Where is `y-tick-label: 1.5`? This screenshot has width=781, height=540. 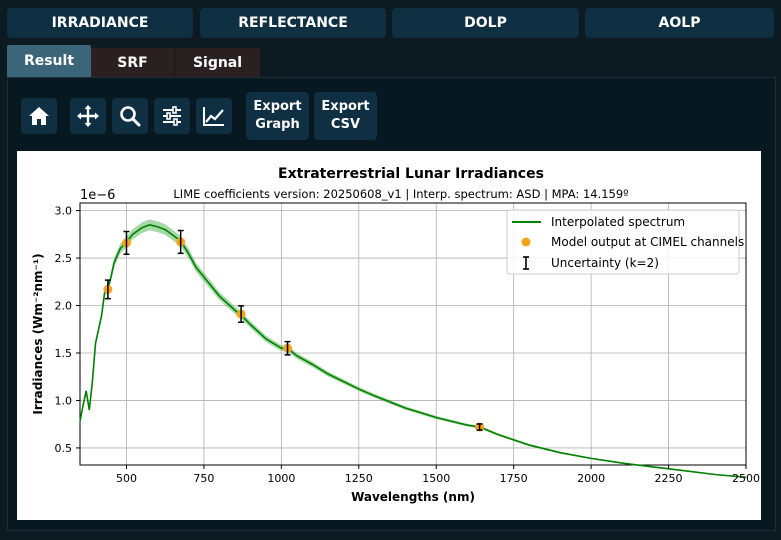 y-tick-label: 1.5 is located at coordinates (64, 353).